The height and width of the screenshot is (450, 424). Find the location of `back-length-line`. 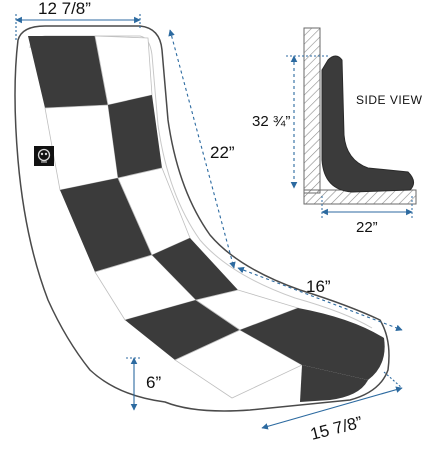

back-length-line is located at coordinates (202, 149).